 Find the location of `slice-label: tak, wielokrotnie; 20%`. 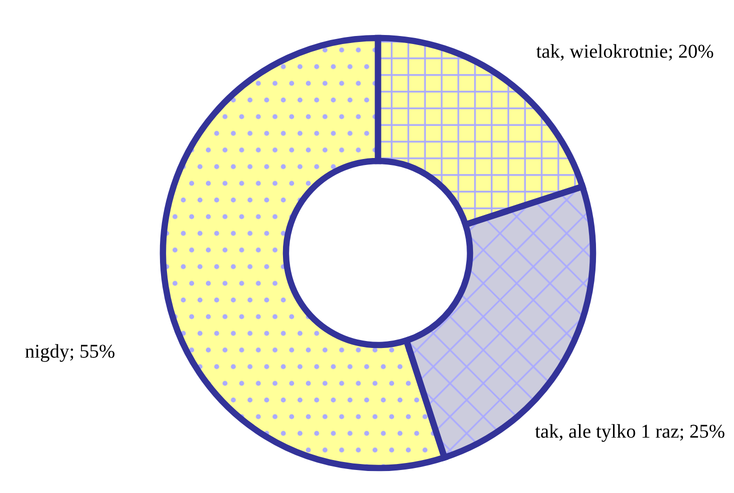

slice-label: tak, wielokrotnie; 20% is located at coordinates (625, 52).